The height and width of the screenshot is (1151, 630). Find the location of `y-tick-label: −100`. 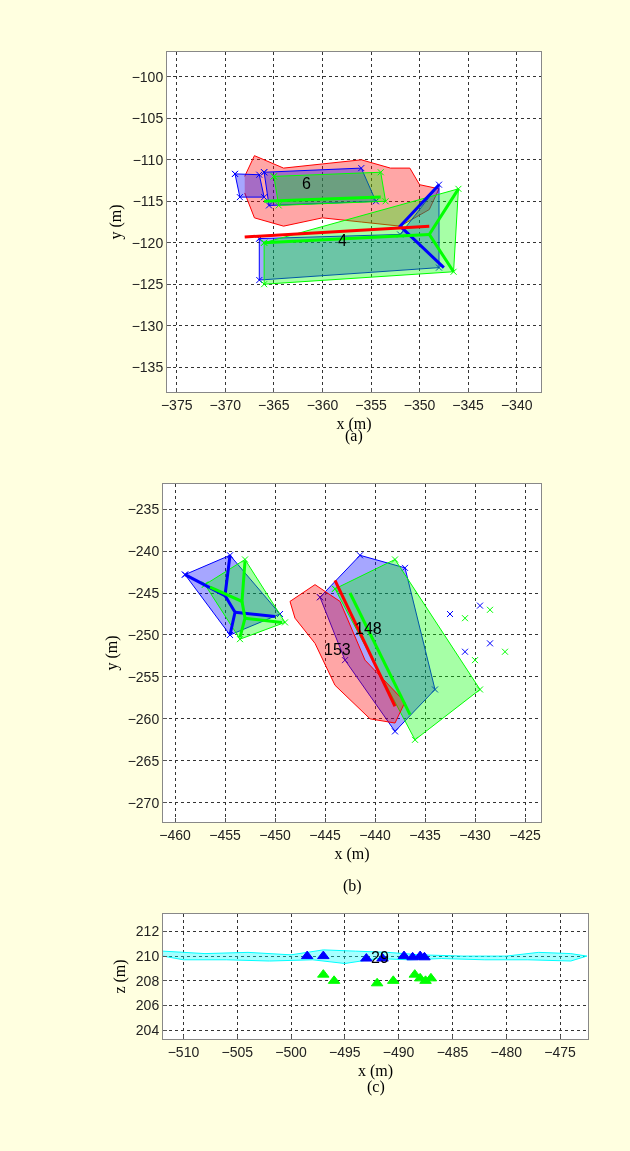

y-tick-label: −100 is located at coordinates (147, 76).